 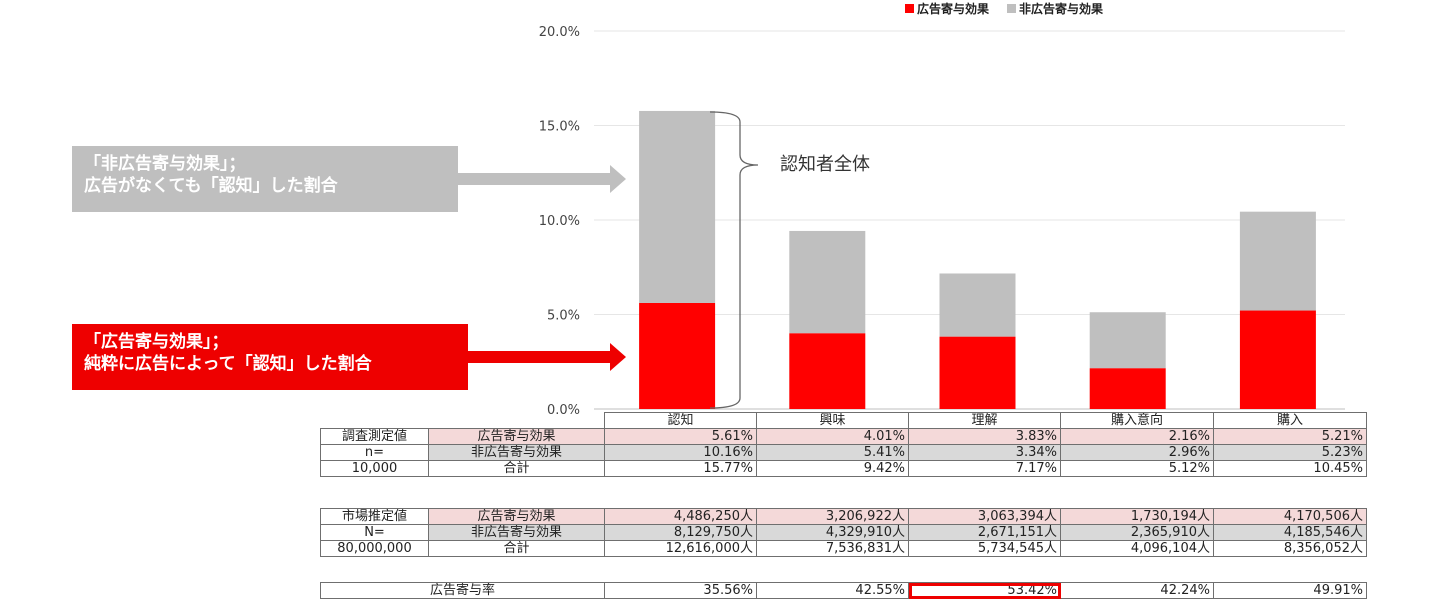 What do you see at coordinates (546, 357) in the screenshot?
I see `arrow-ad-icon` at bounding box center [546, 357].